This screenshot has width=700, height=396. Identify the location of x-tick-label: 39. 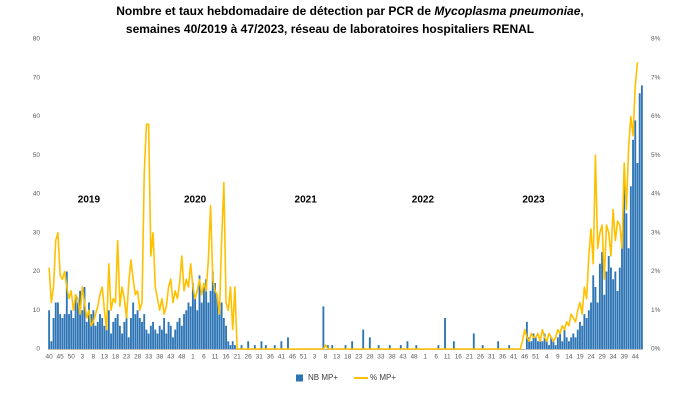
(625, 357).